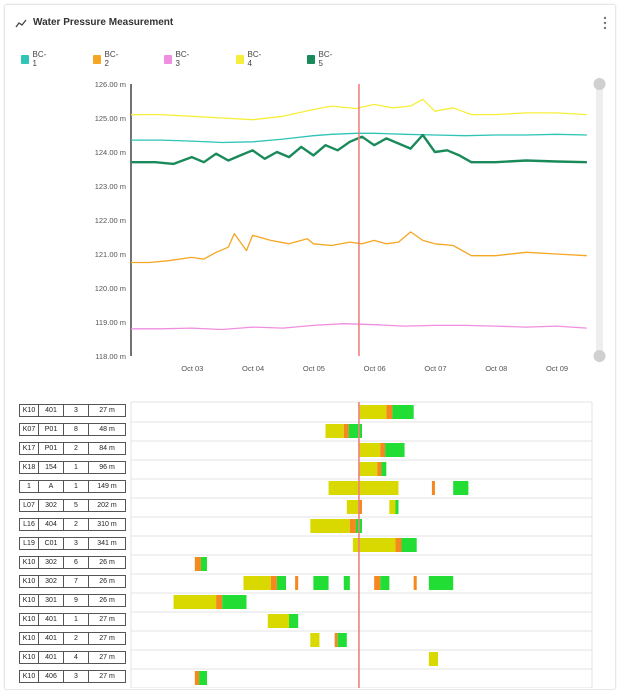 The width and height of the screenshot is (620, 690). What do you see at coordinates (599, 219) in the screenshot?
I see `scrollbar-track` at bounding box center [599, 219].